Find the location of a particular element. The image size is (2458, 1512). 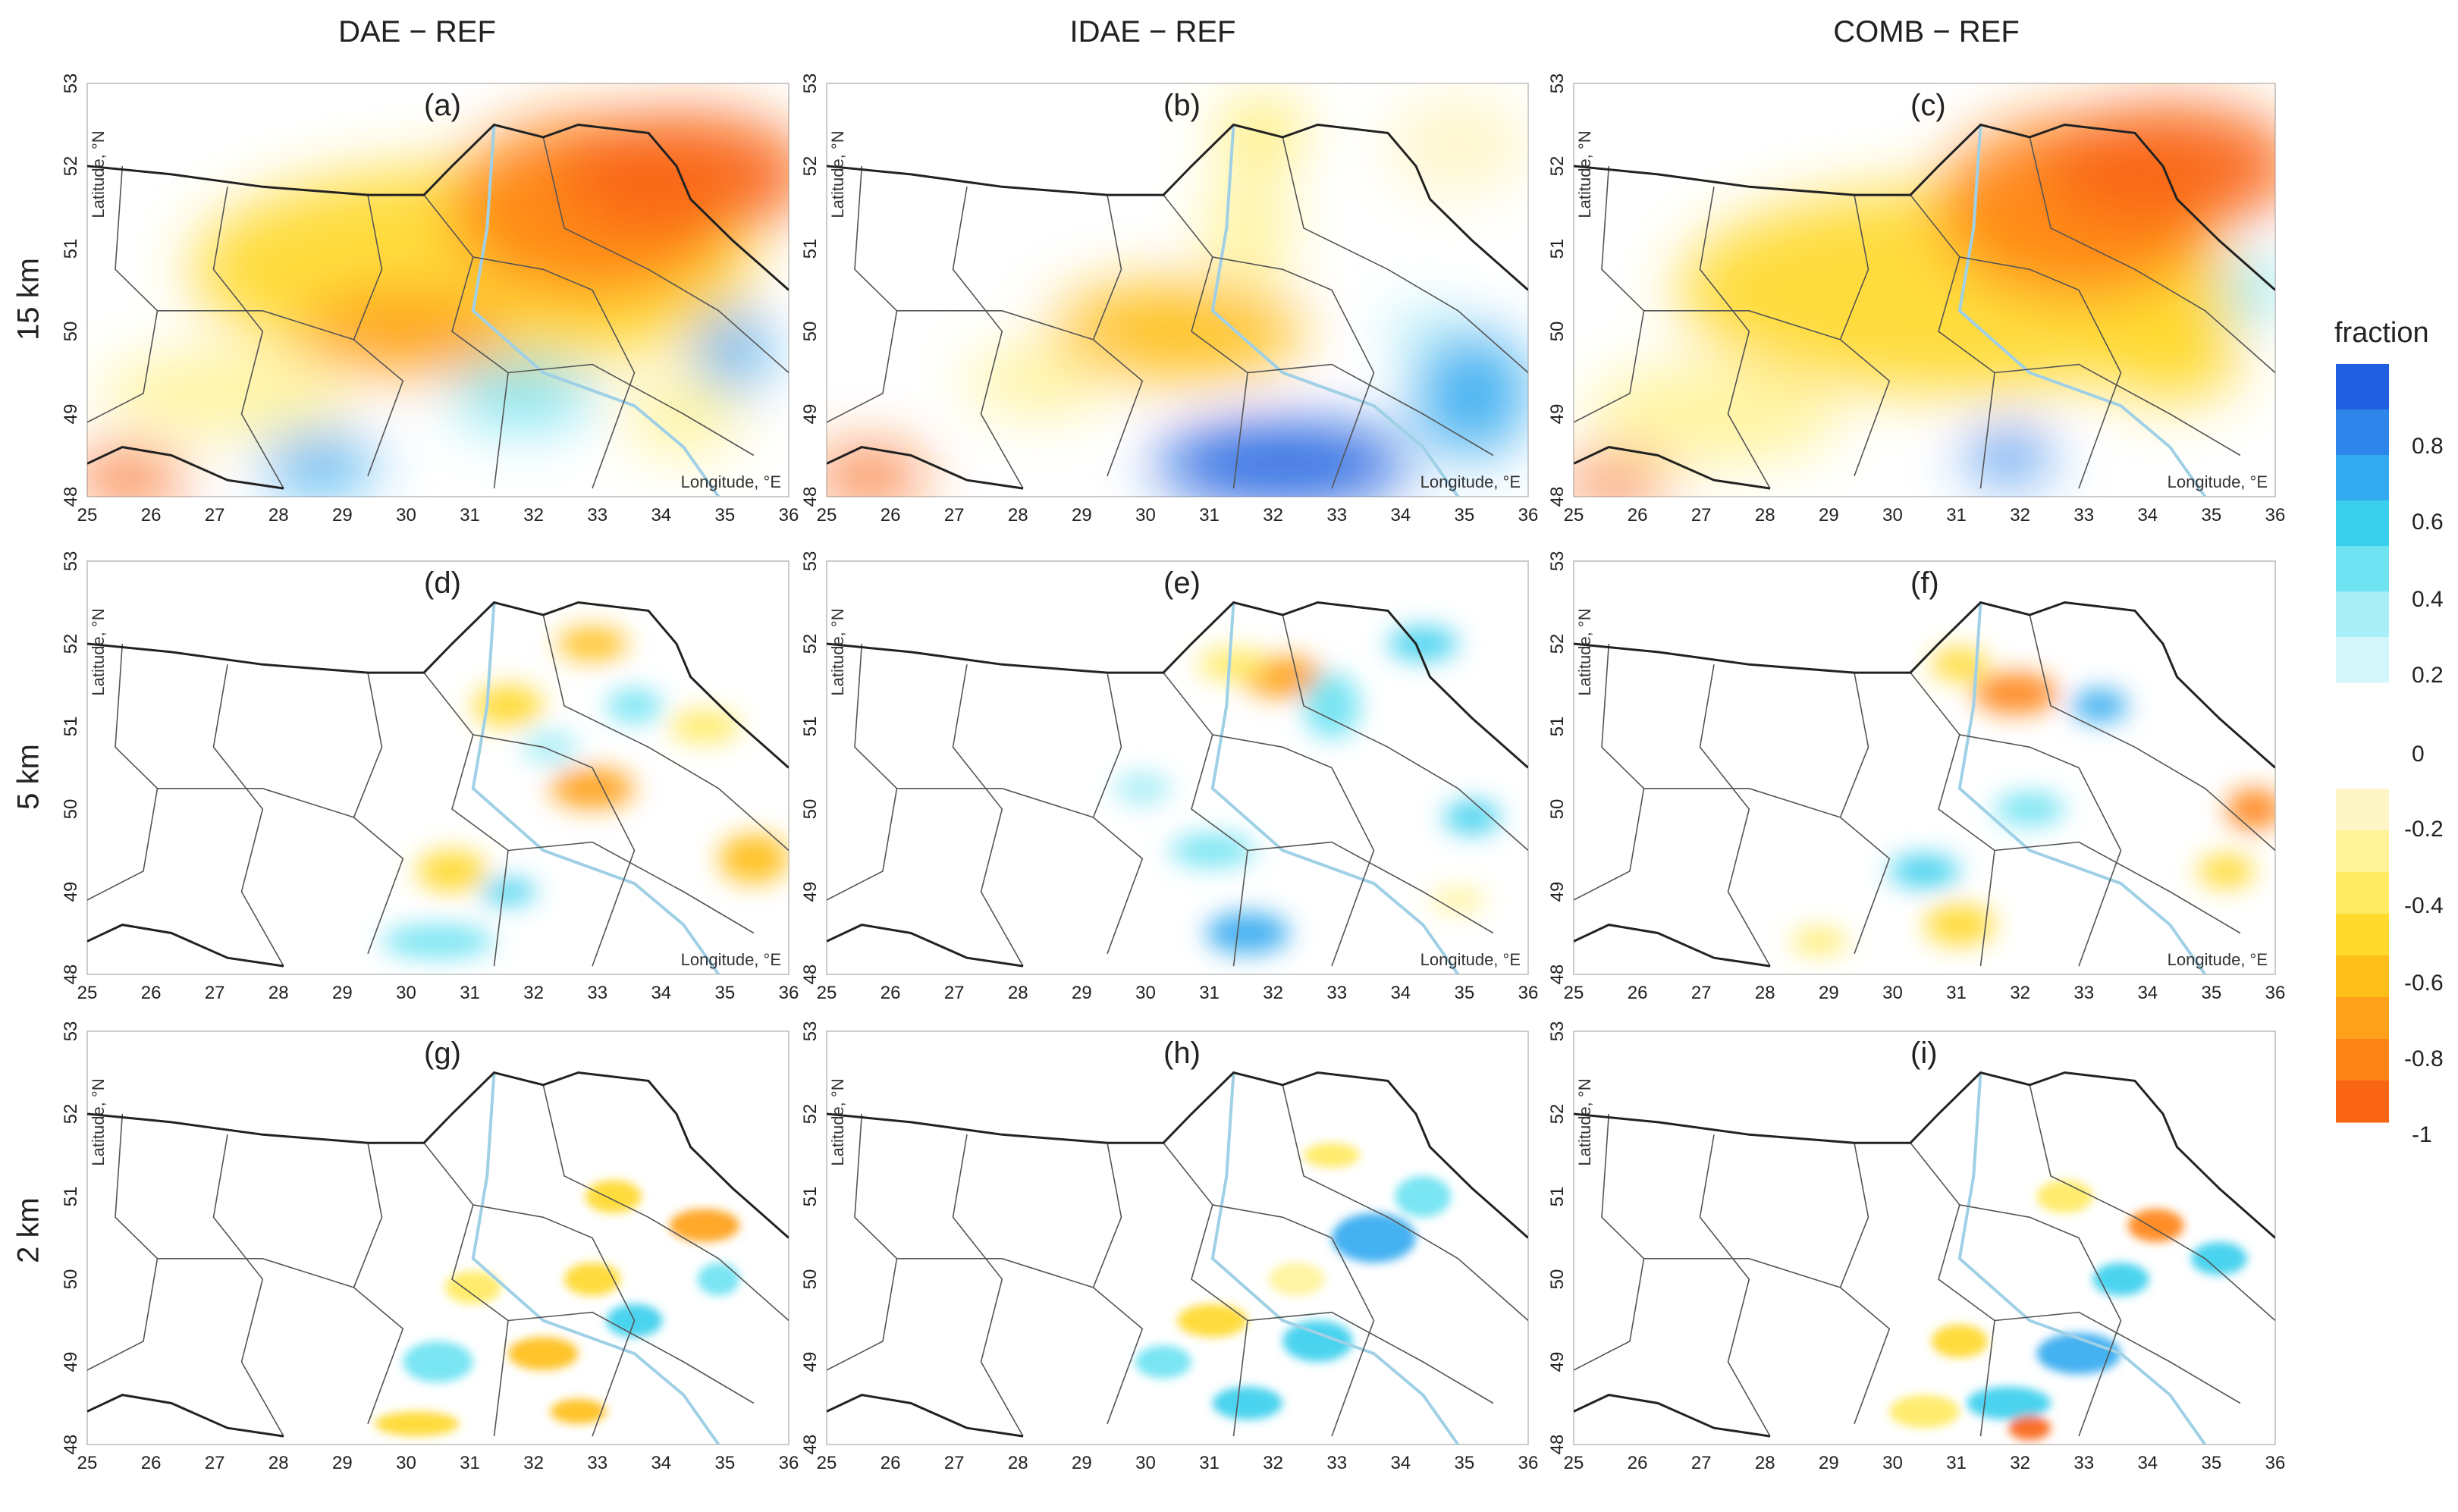

colorbar-tick-0-2: 0.2 is located at coordinates (2428, 675).